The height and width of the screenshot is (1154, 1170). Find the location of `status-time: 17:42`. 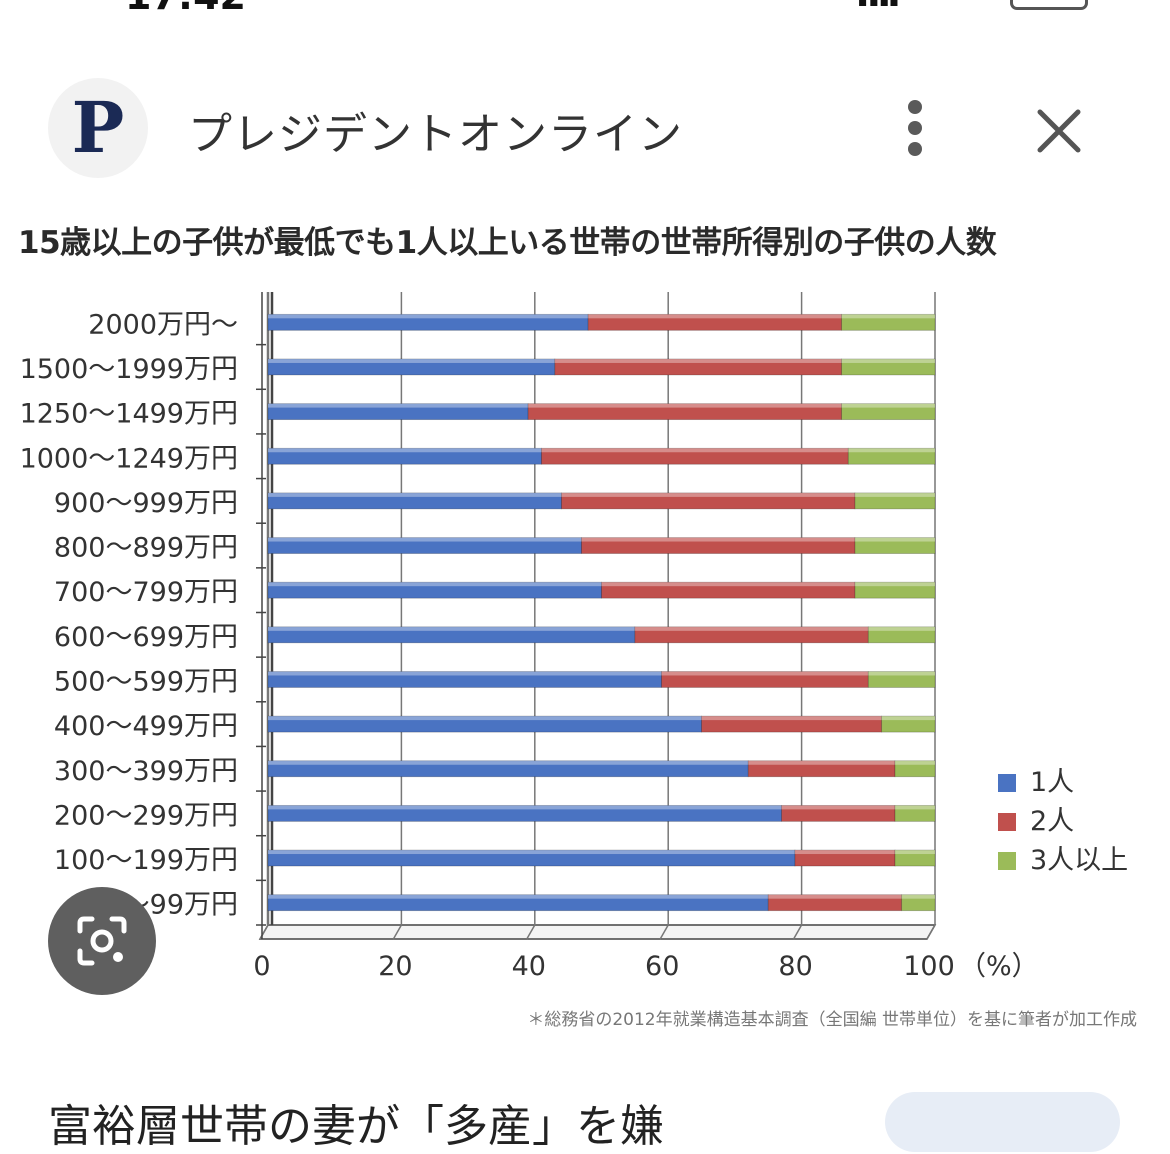

status-time: 17:42 is located at coordinates (185, 7).